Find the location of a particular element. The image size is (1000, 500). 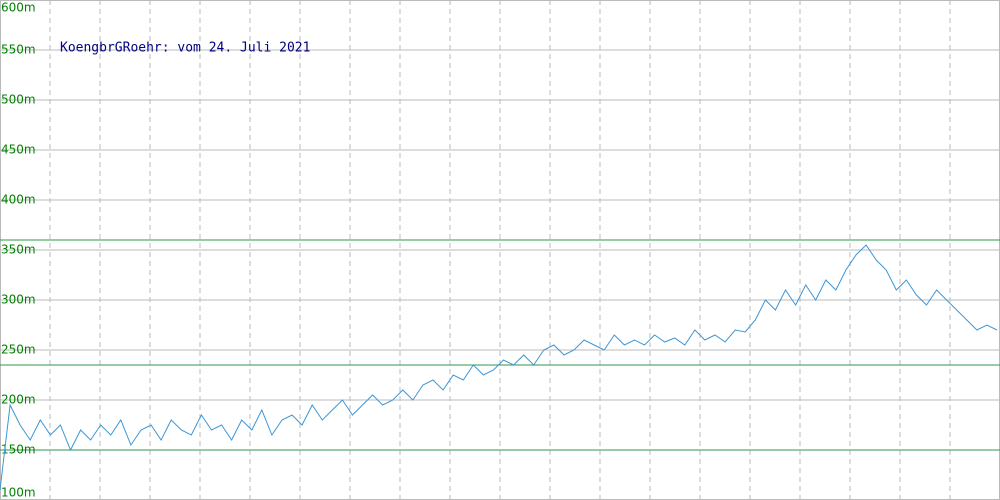

y-tick-label: 550m is located at coordinates (18, 50).